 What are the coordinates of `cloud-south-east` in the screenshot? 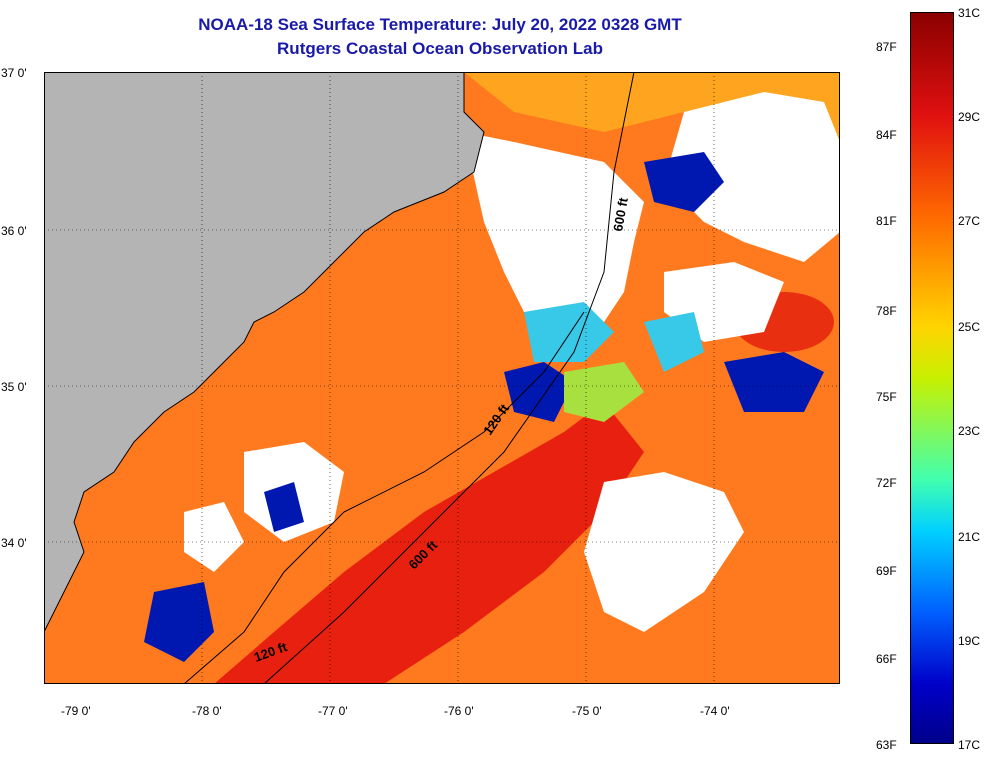 It's located at (664, 552).